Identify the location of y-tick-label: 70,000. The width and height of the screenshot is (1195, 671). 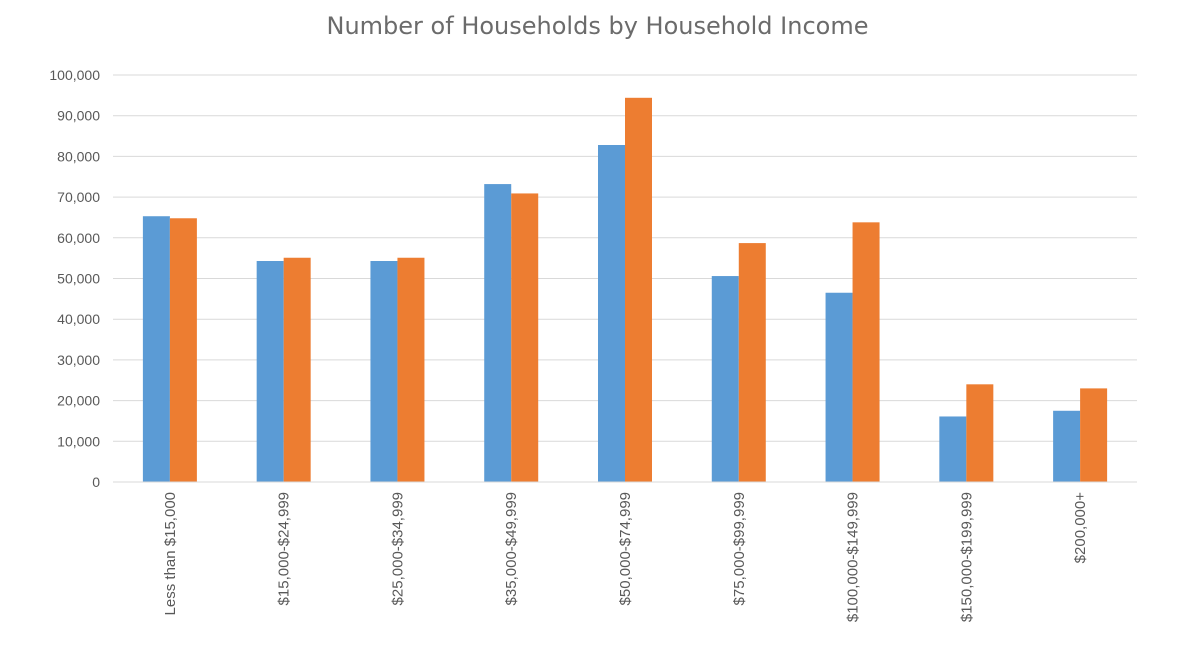
(78, 197).